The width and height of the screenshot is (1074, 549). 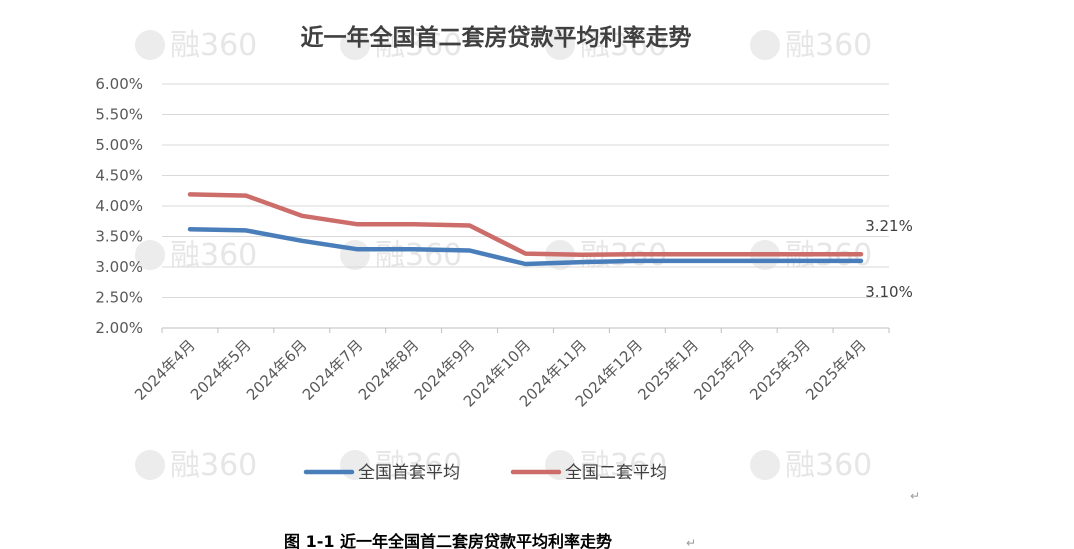 I want to click on paragraph-mark: ↵, so click(x=915, y=496).